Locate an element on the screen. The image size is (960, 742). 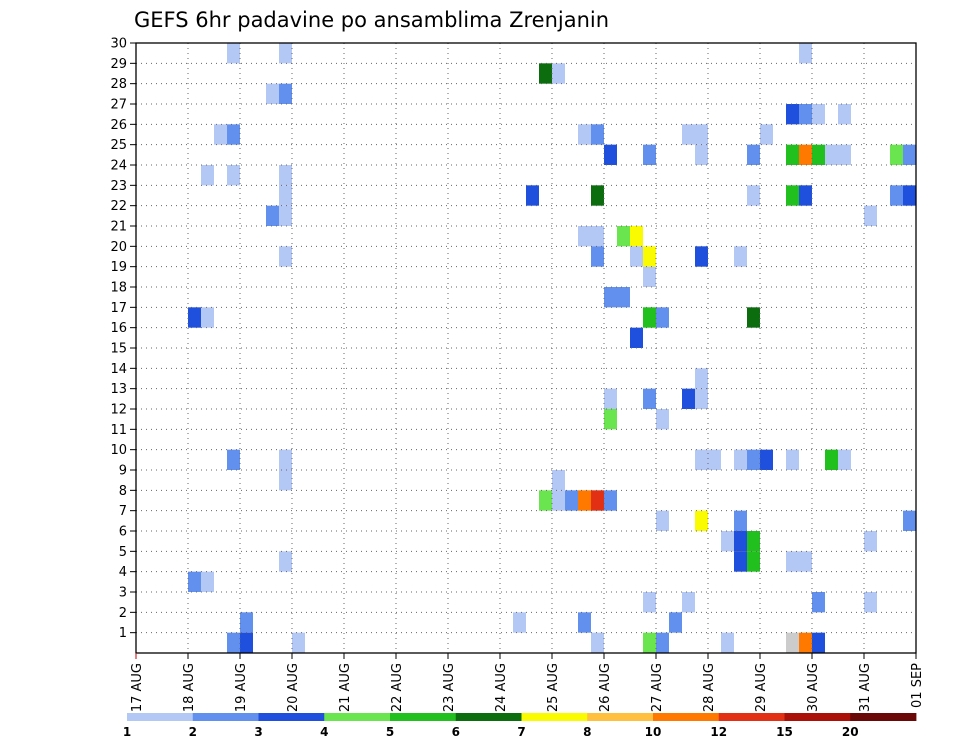
y-tick-label: 22 is located at coordinates (118, 206).